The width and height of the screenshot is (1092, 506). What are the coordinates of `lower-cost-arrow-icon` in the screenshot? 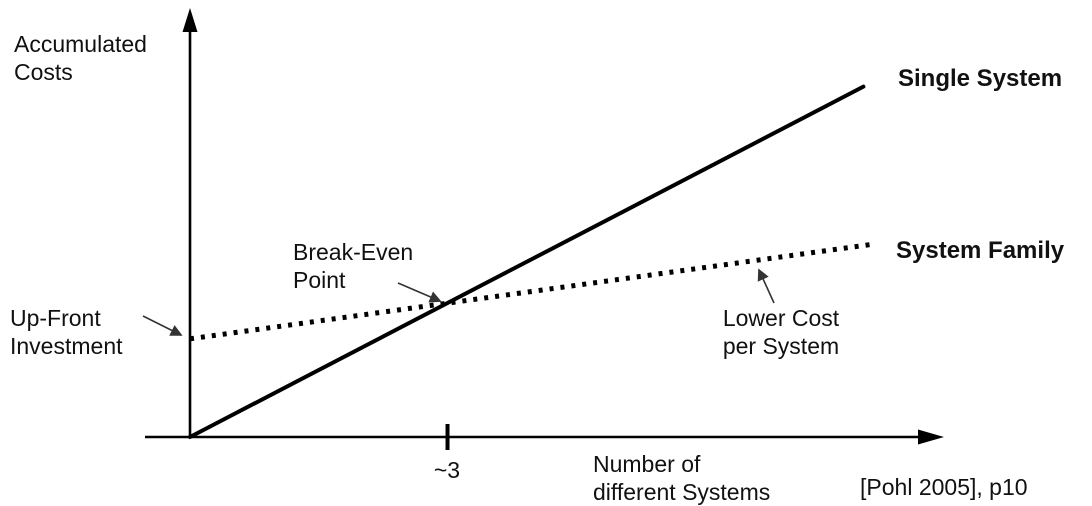 It's located at (766, 286).